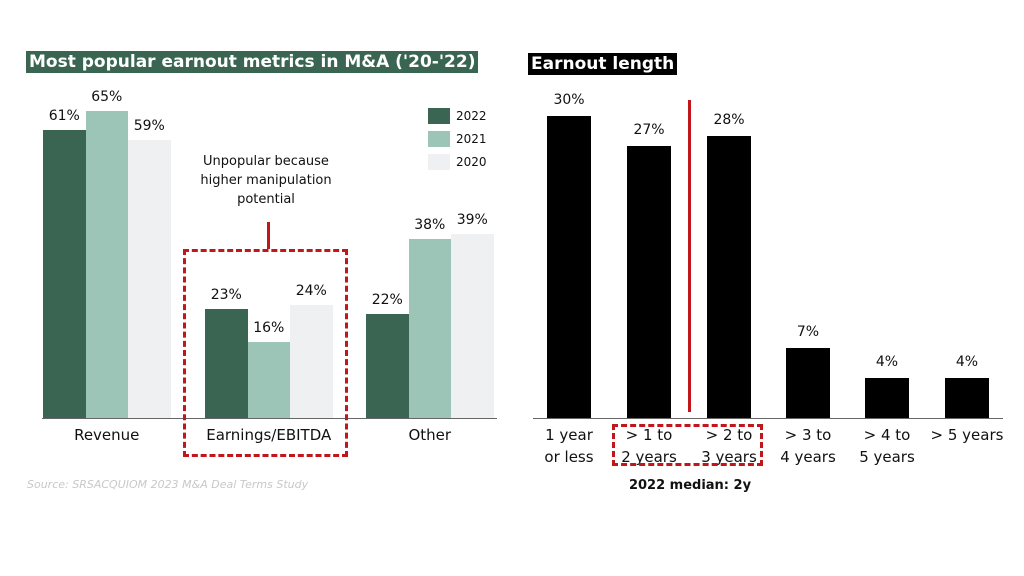 The width and height of the screenshot is (1024, 576). What do you see at coordinates (471, 116) in the screenshot?
I see `legend-label-2022: 2022` at bounding box center [471, 116].